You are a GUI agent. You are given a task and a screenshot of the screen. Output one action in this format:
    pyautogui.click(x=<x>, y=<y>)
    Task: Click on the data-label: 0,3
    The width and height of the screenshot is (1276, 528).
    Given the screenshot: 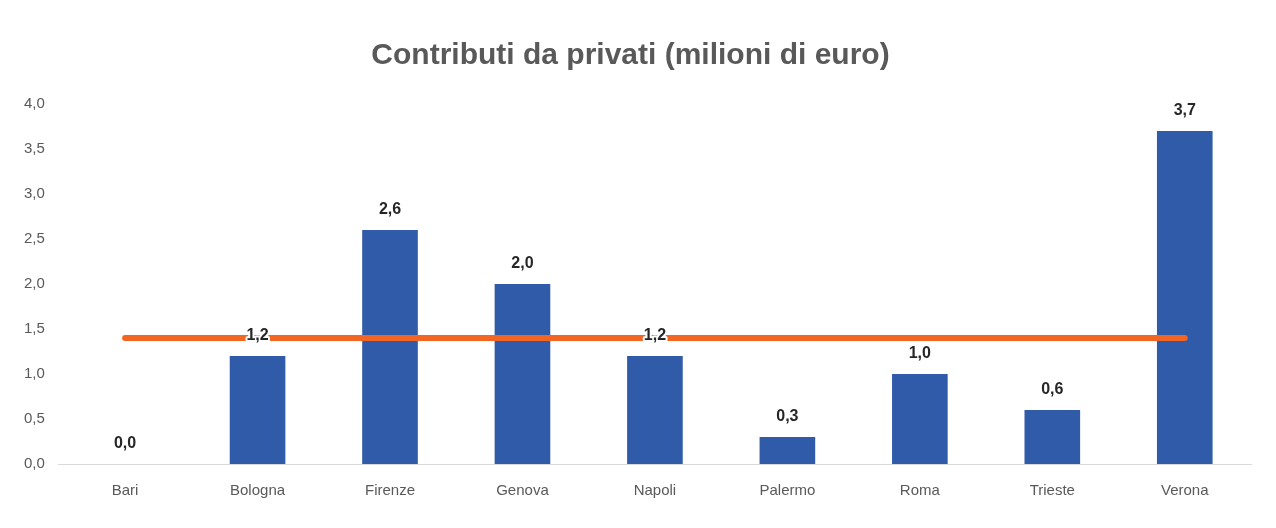 What is the action you would take?
    pyautogui.click(x=787, y=416)
    